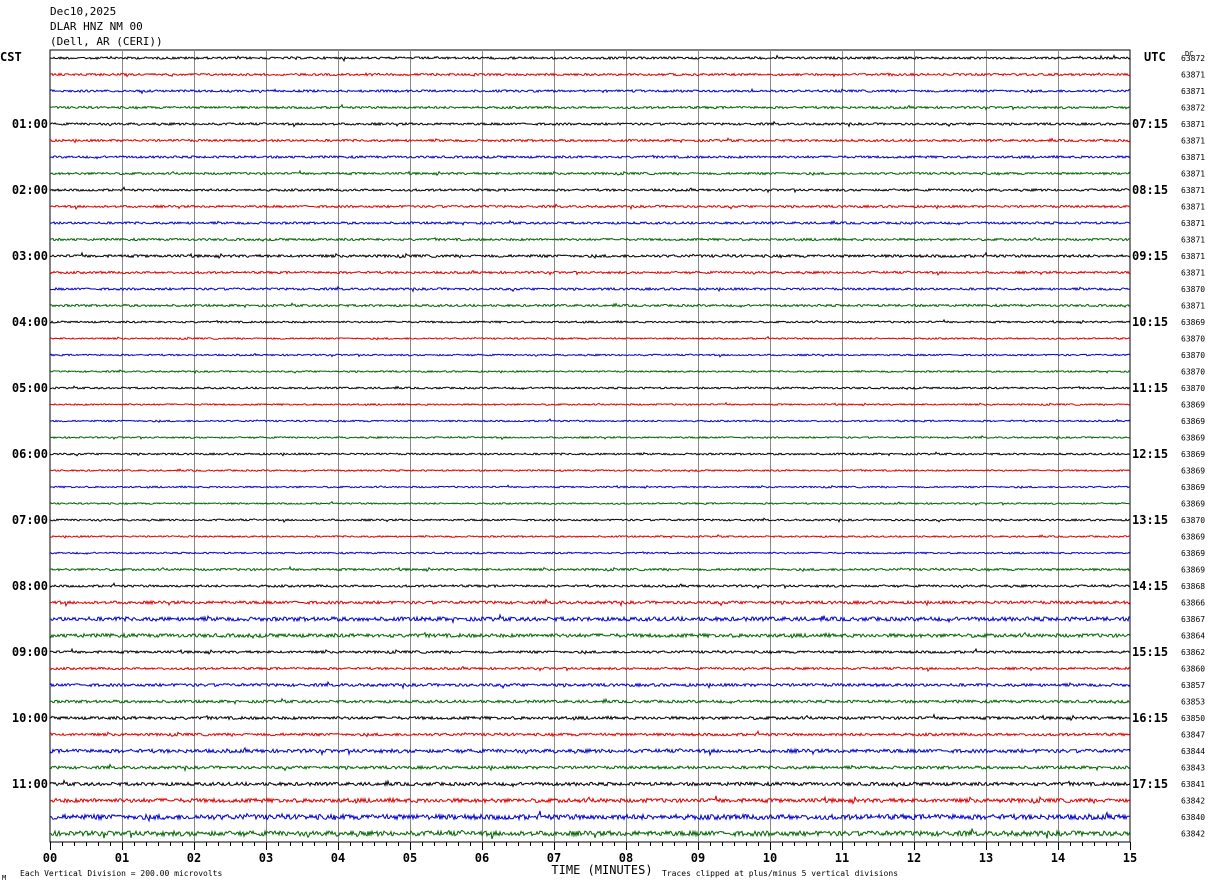  I want to click on cst-zone-label: CST, so click(11, 57).